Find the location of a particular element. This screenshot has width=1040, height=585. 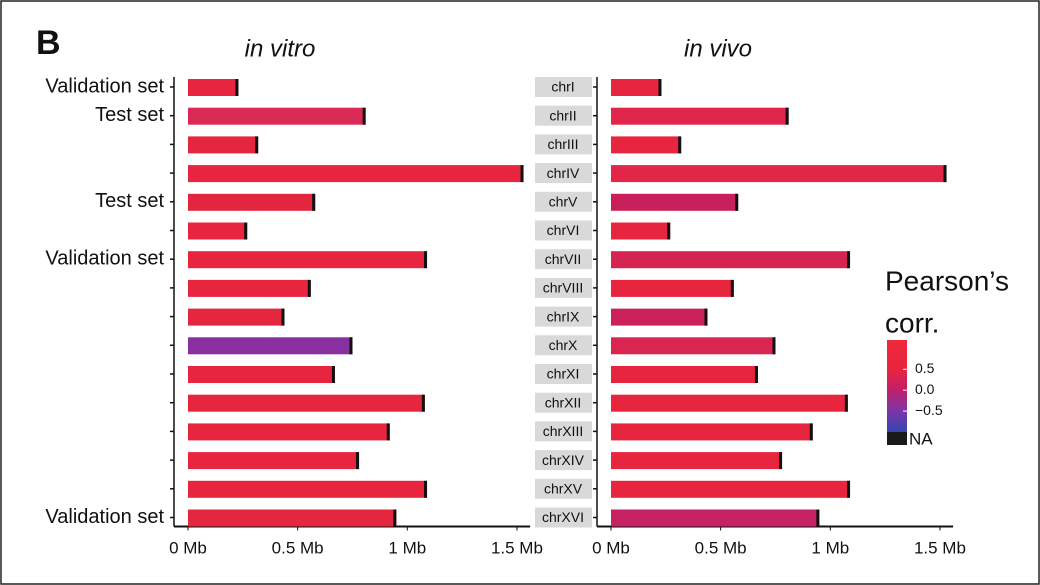

chrom-label: chrV is located at coordinates (563, 202).